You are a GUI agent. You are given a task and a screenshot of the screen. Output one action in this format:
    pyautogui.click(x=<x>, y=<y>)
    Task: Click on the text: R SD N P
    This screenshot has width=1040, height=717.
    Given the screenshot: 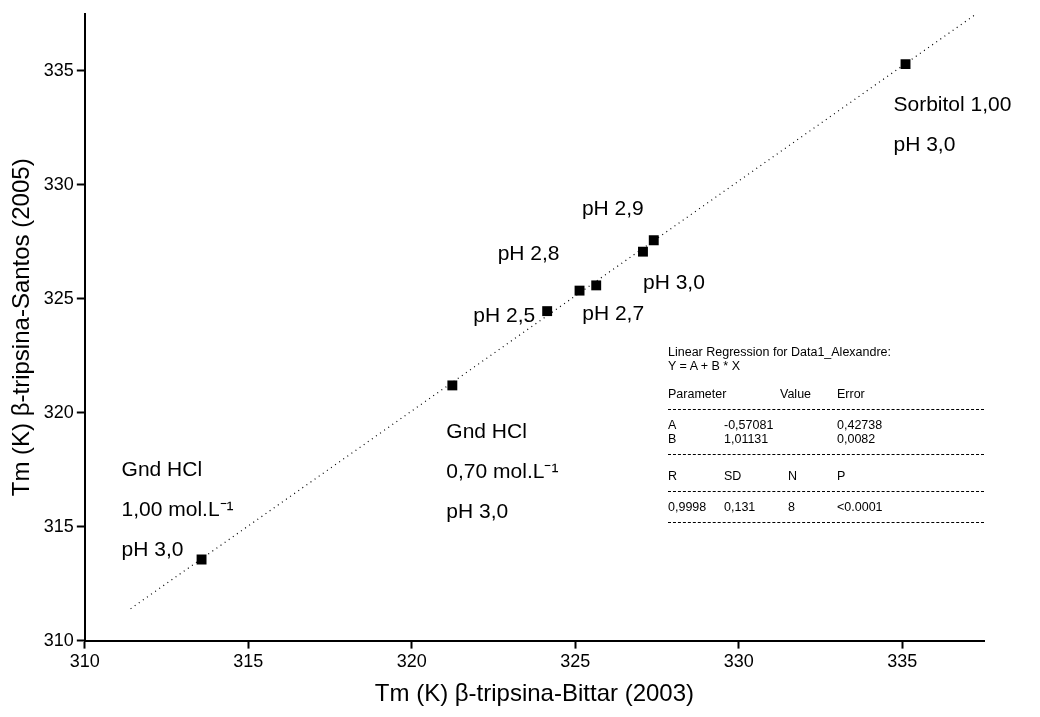 What is the action you would take?
    pyautogui.click(x=757, y=476)
    